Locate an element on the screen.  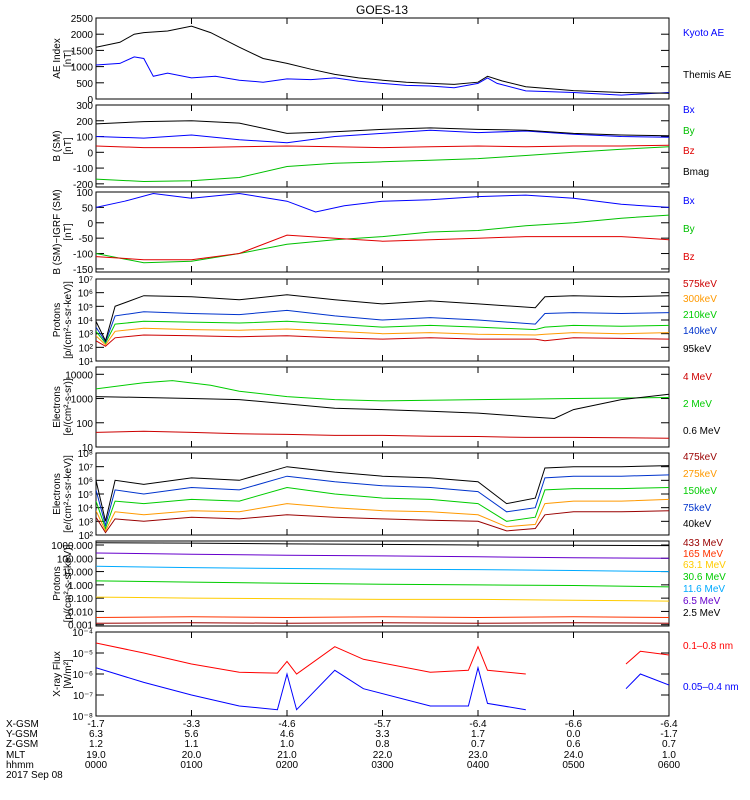
legend-label: 140keV is located at coordinates (700, 331).